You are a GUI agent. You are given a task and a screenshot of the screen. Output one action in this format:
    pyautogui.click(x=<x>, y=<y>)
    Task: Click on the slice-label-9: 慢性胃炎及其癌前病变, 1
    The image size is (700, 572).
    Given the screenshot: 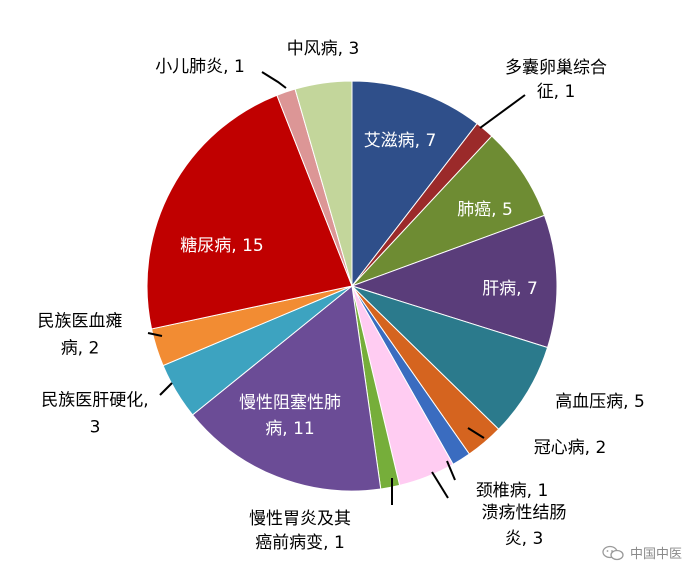 What is the action you would take?
    pyautogui.click(x=300, y=530)
    